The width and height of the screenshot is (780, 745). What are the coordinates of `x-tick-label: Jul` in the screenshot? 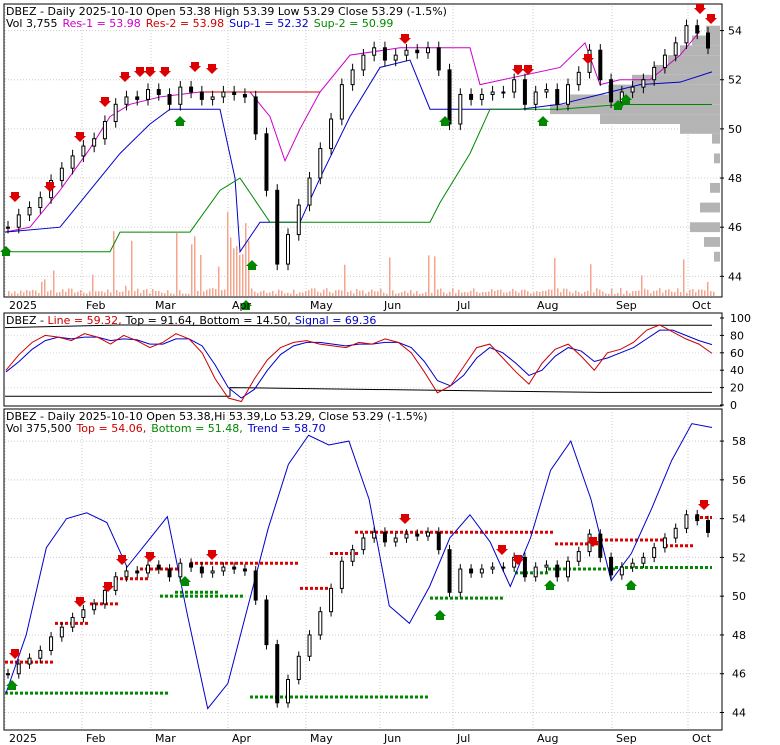 It's located at (463, 305).